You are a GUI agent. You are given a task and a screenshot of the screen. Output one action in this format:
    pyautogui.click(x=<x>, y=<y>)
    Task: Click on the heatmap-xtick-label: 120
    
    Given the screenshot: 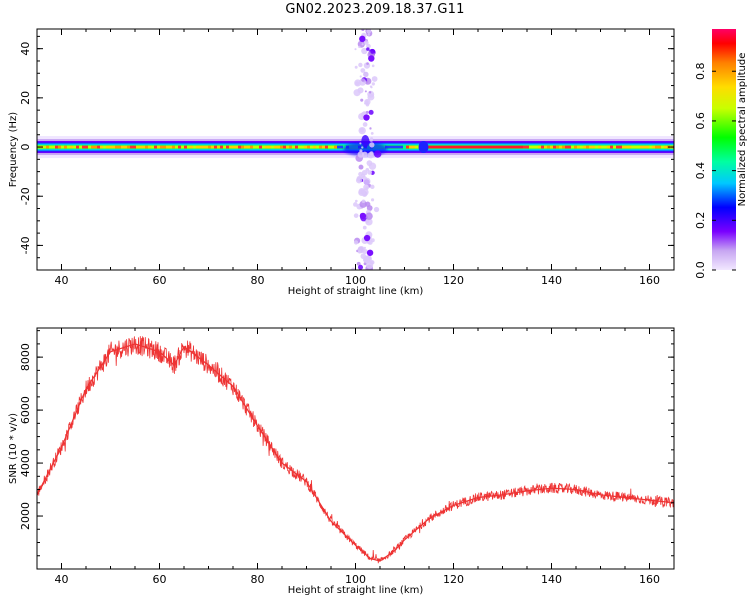 What is the action you would take?
    pyautogui.click(x=453, y=280)
    